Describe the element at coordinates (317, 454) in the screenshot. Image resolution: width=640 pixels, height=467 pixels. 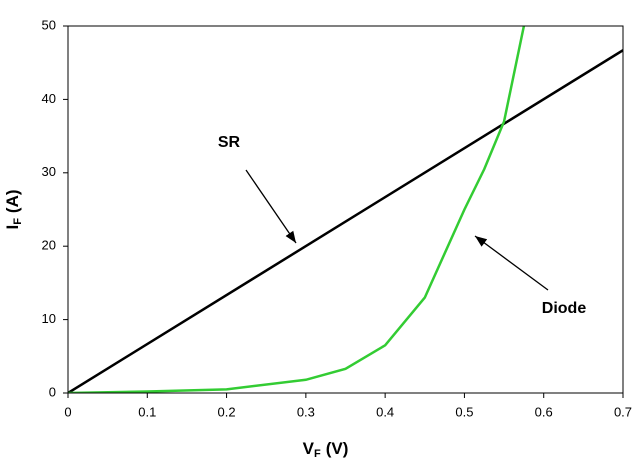
I see `x-axis-title-sub: F` at that location.